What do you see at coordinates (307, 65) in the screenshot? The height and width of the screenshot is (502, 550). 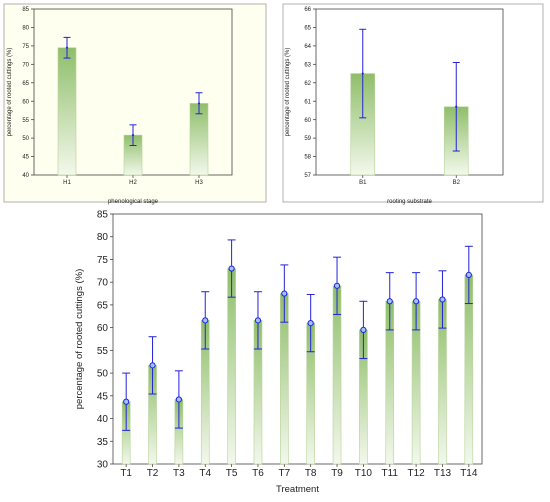 I see `substrate-y-tick-label: 63` at bounding box center [307, 65].